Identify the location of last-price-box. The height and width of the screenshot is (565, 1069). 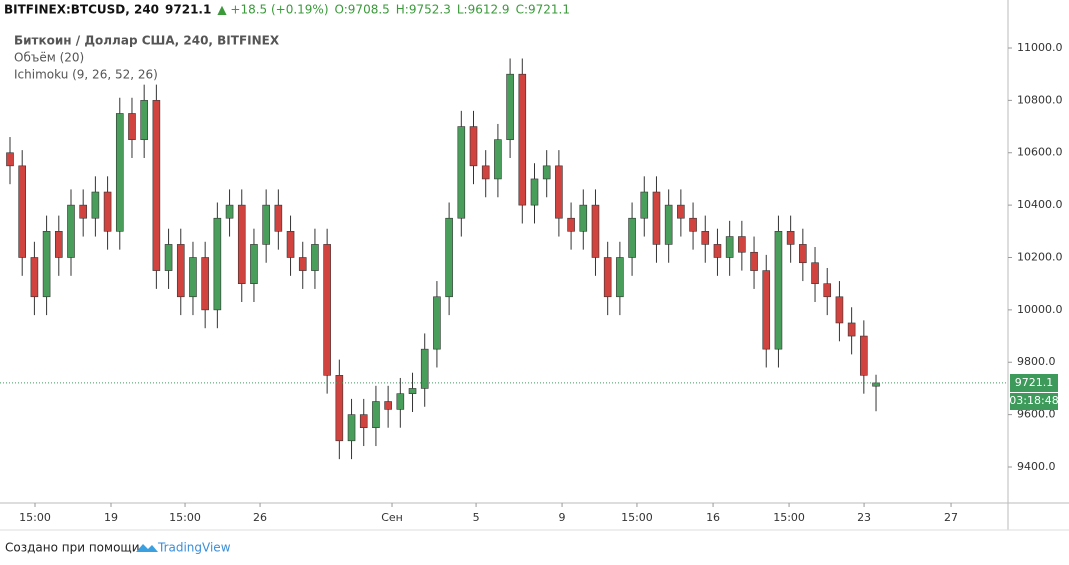
(1034, 383).